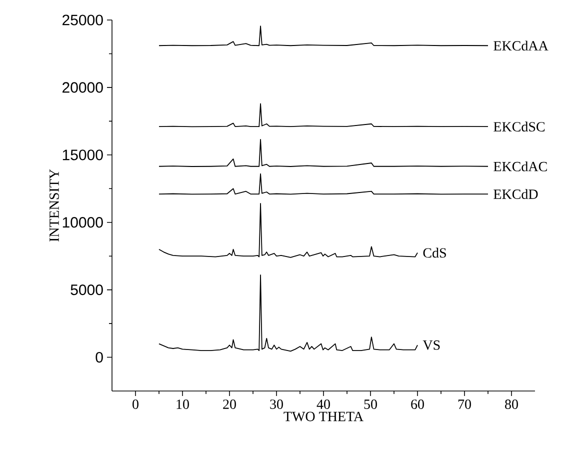 This screenshot has width=588, height=451. I want to click on series-label: EKCdAC, so click(520, 166).